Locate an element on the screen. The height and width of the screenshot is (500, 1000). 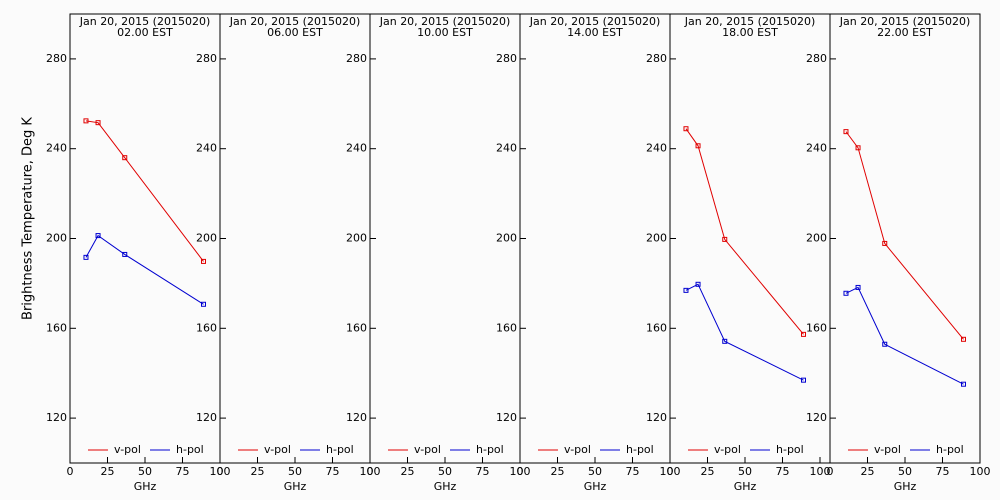
panel-subtitle: 22.00 EST is located at coordinates (905, 32).